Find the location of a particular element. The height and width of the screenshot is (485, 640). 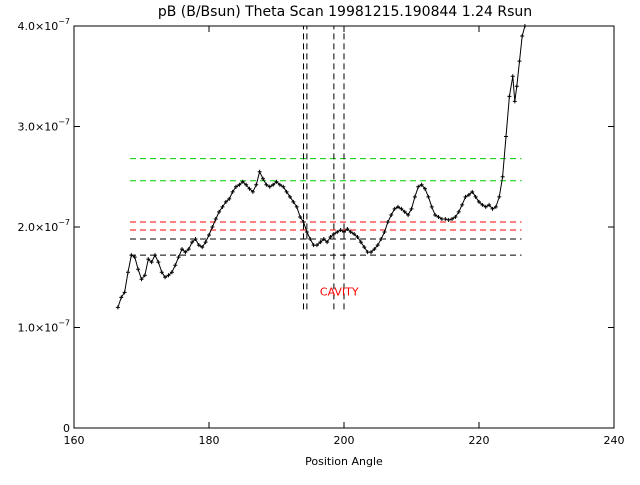

y-tick-label: 2.0×10⁻⁷ is located at coordinates (43, 226).